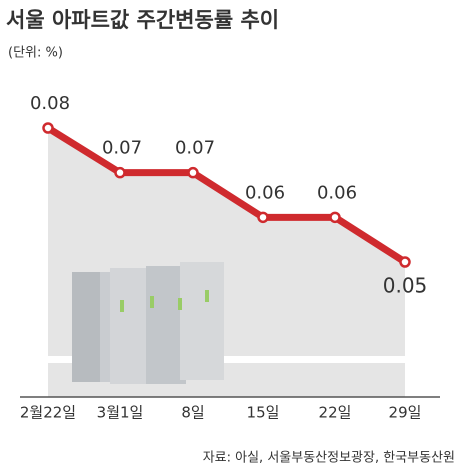  Describe the element at coordinates (405, 286) in the screenshot. I see `value-label: 0.05` at that location.